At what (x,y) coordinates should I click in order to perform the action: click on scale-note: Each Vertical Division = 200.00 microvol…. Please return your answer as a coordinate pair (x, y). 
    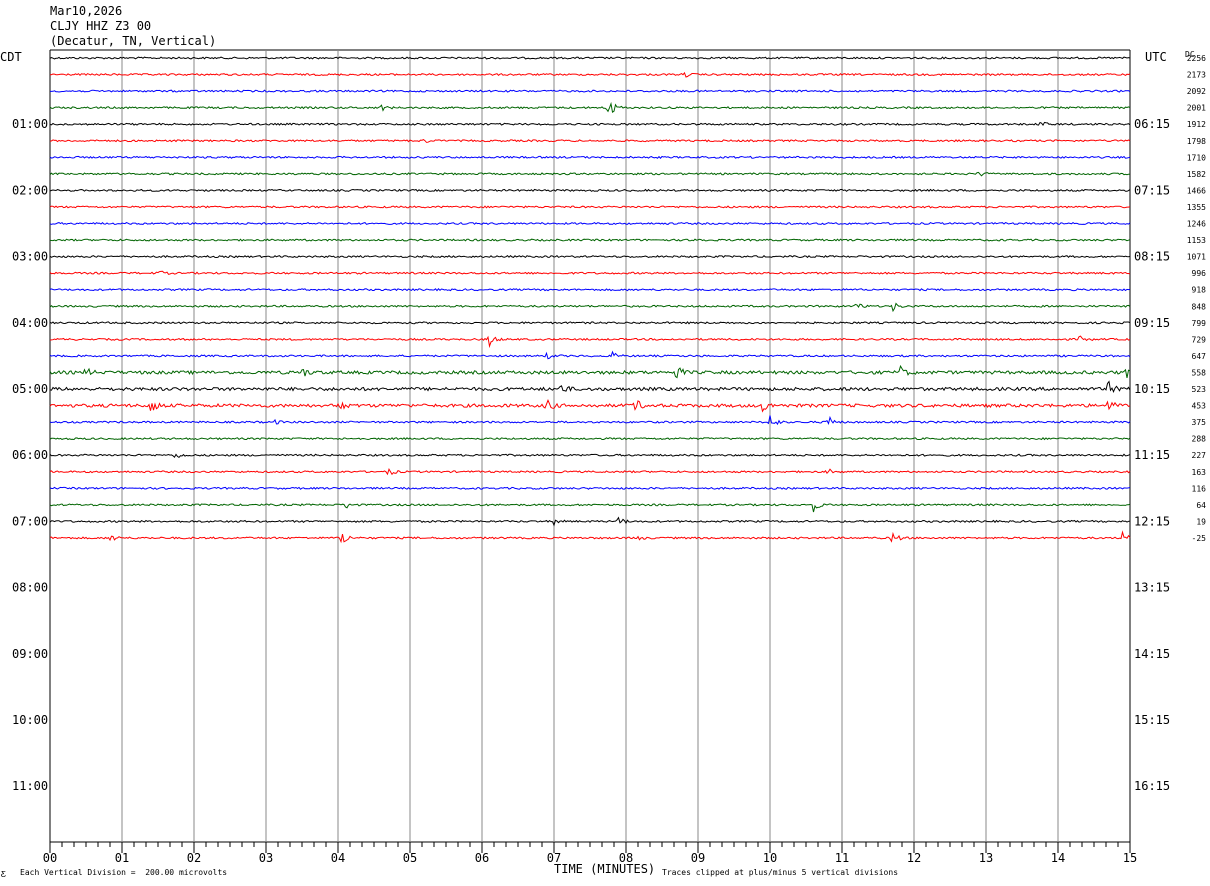
    Looking at the image, I should click on (124, 872).